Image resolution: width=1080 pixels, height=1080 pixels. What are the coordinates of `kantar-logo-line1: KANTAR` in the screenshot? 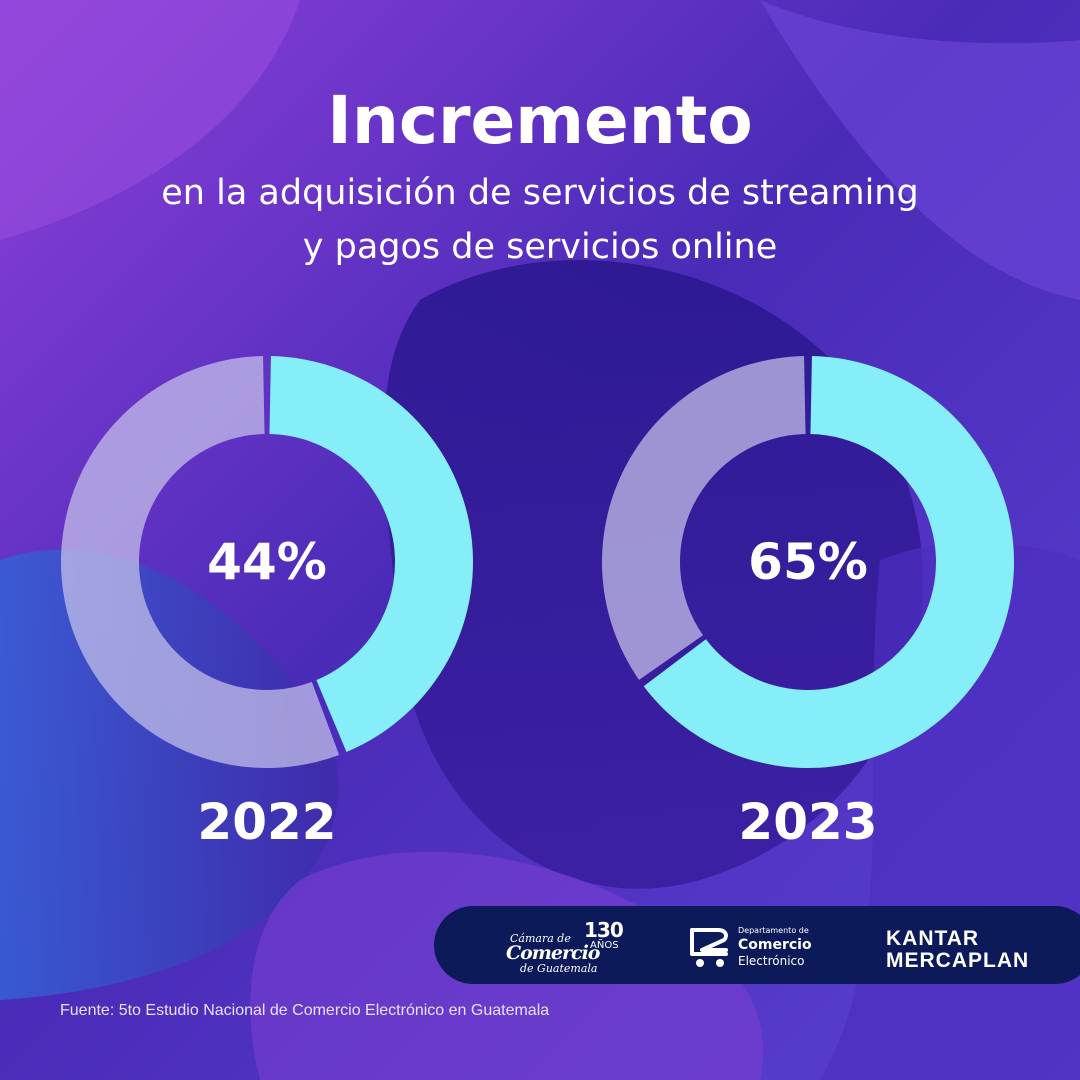 It's located at (933, 938).